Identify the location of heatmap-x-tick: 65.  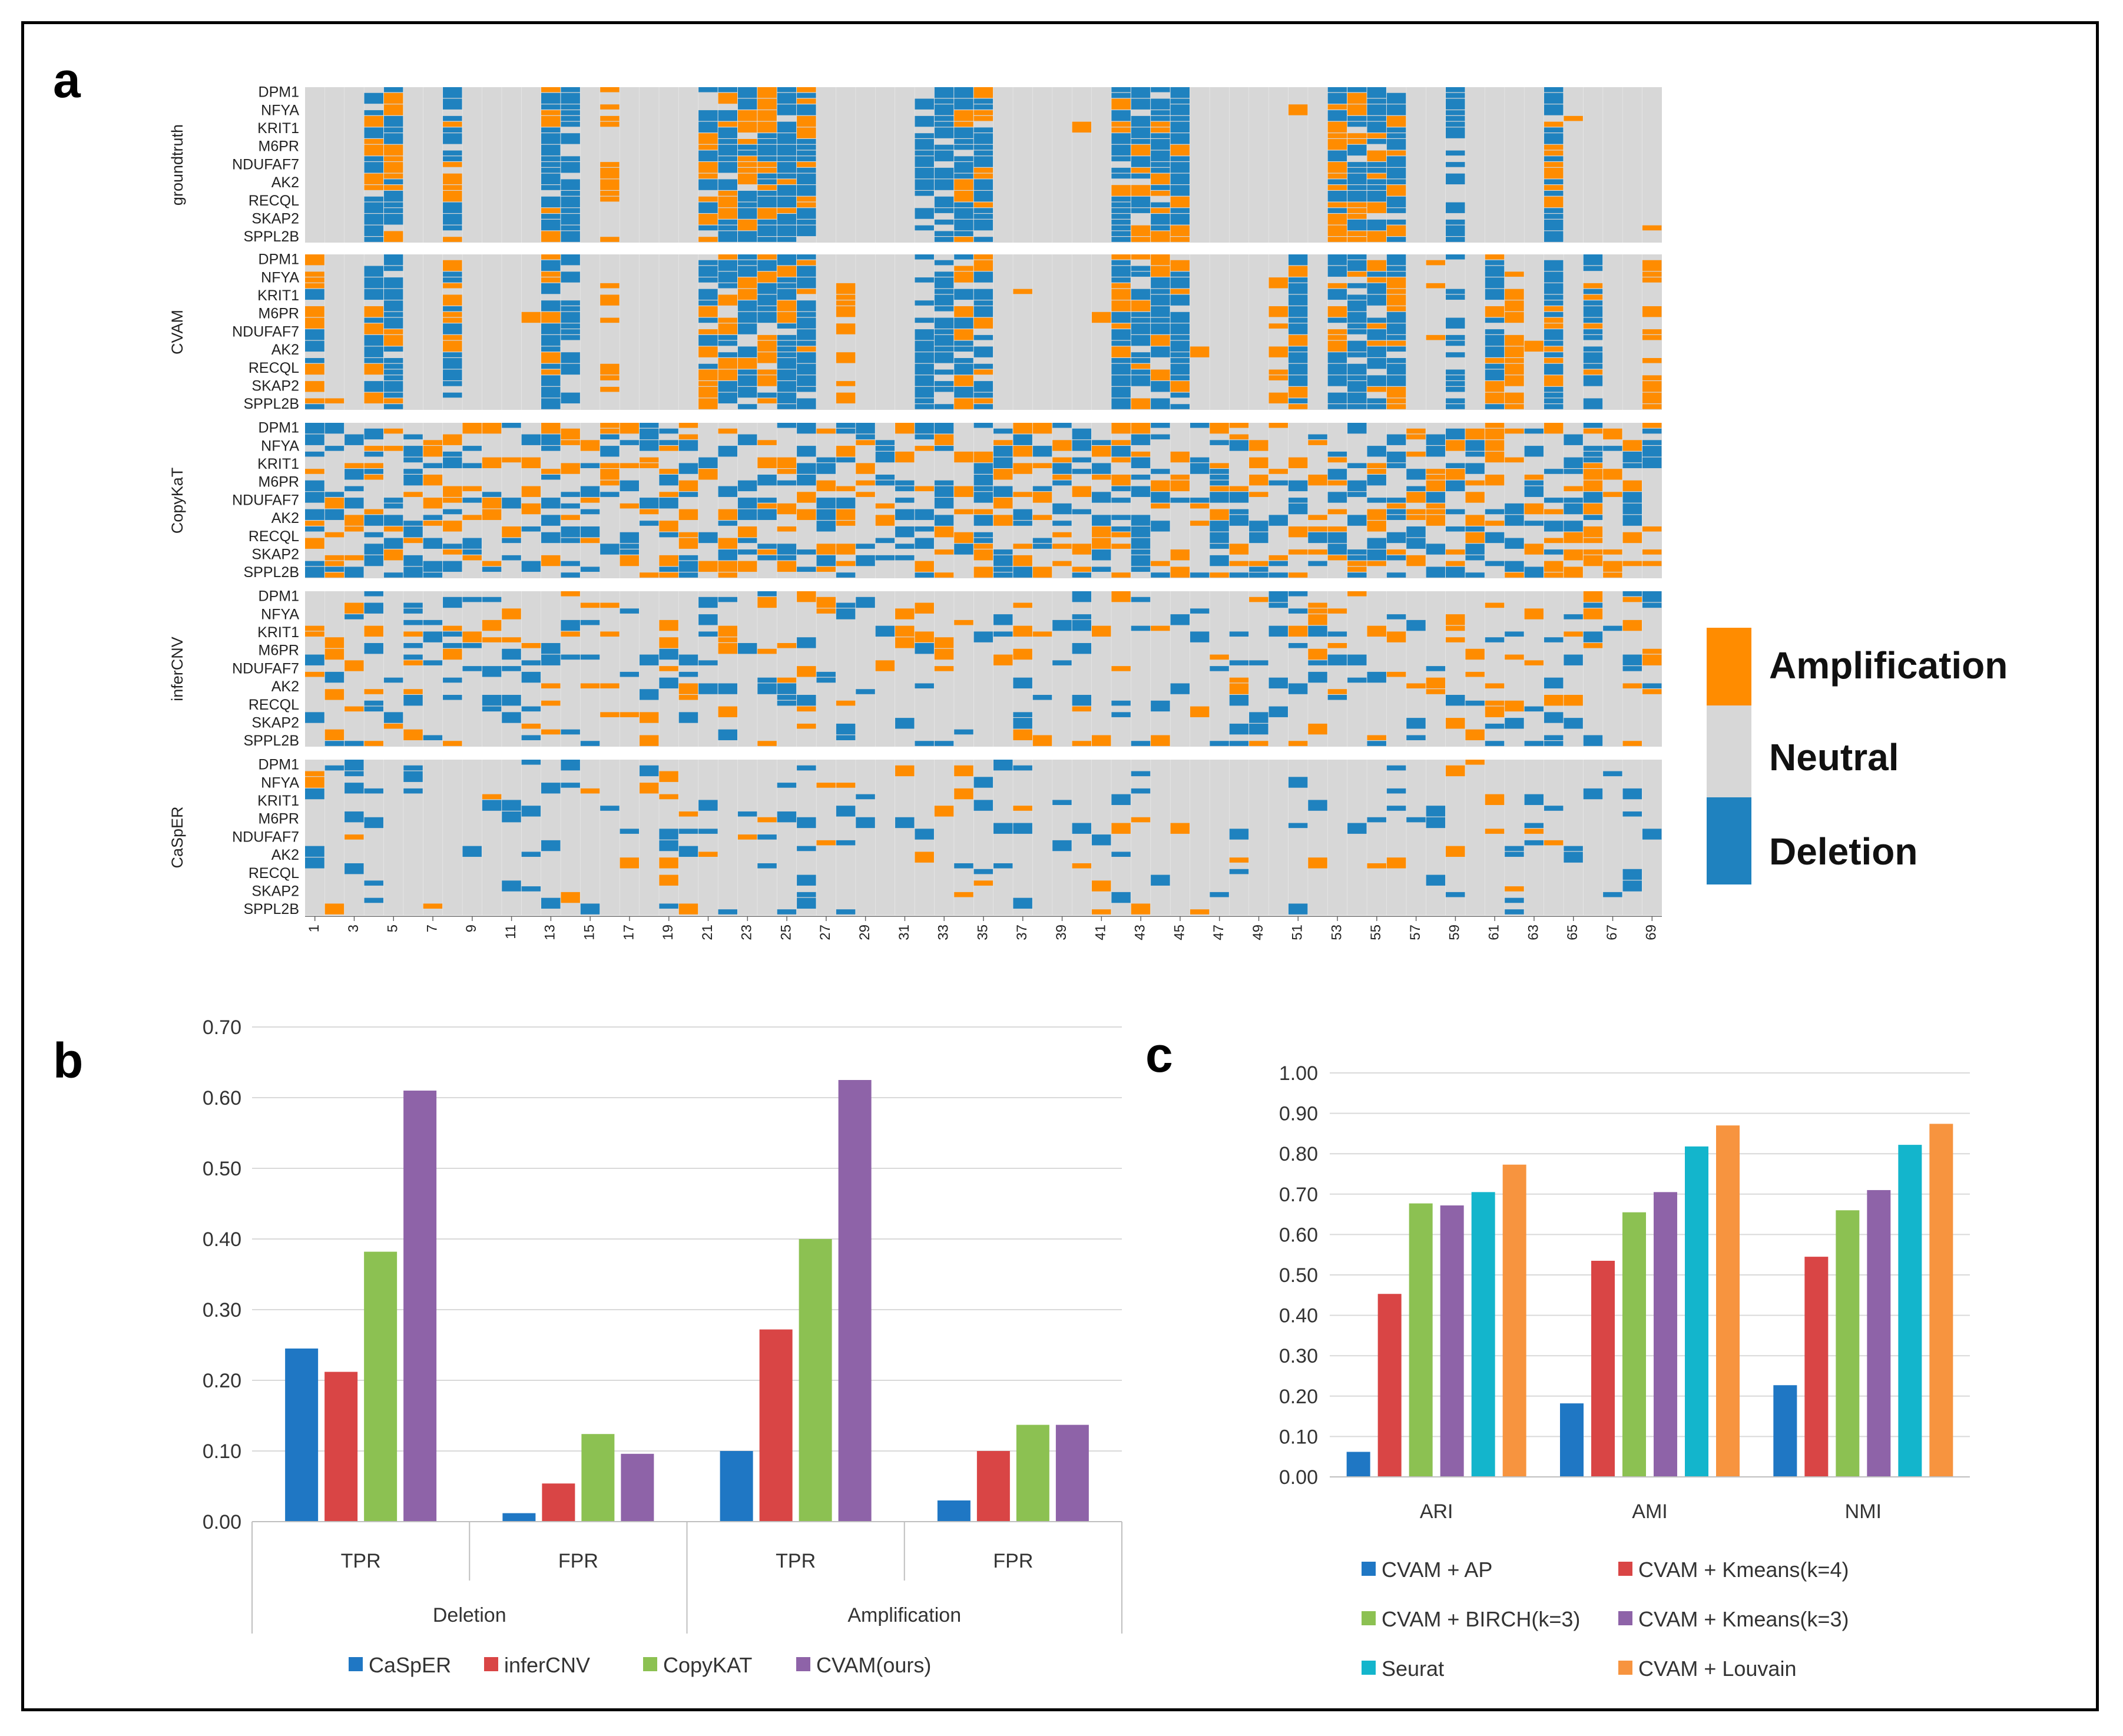
(1573, 932).